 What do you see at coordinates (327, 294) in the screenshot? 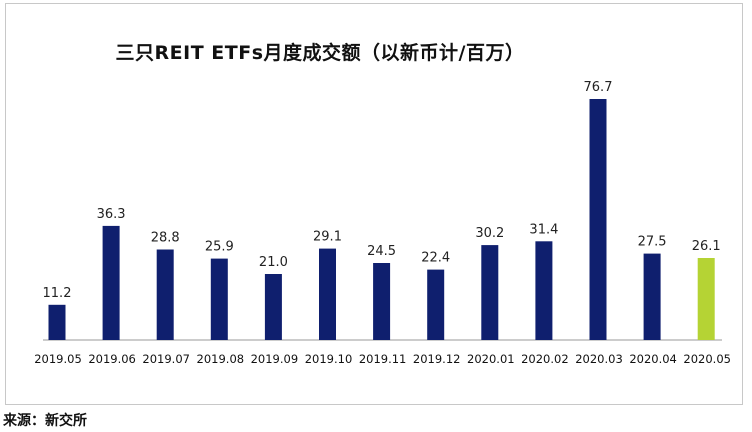
I see `bar-2019.10` at bounding box center [327, 294].